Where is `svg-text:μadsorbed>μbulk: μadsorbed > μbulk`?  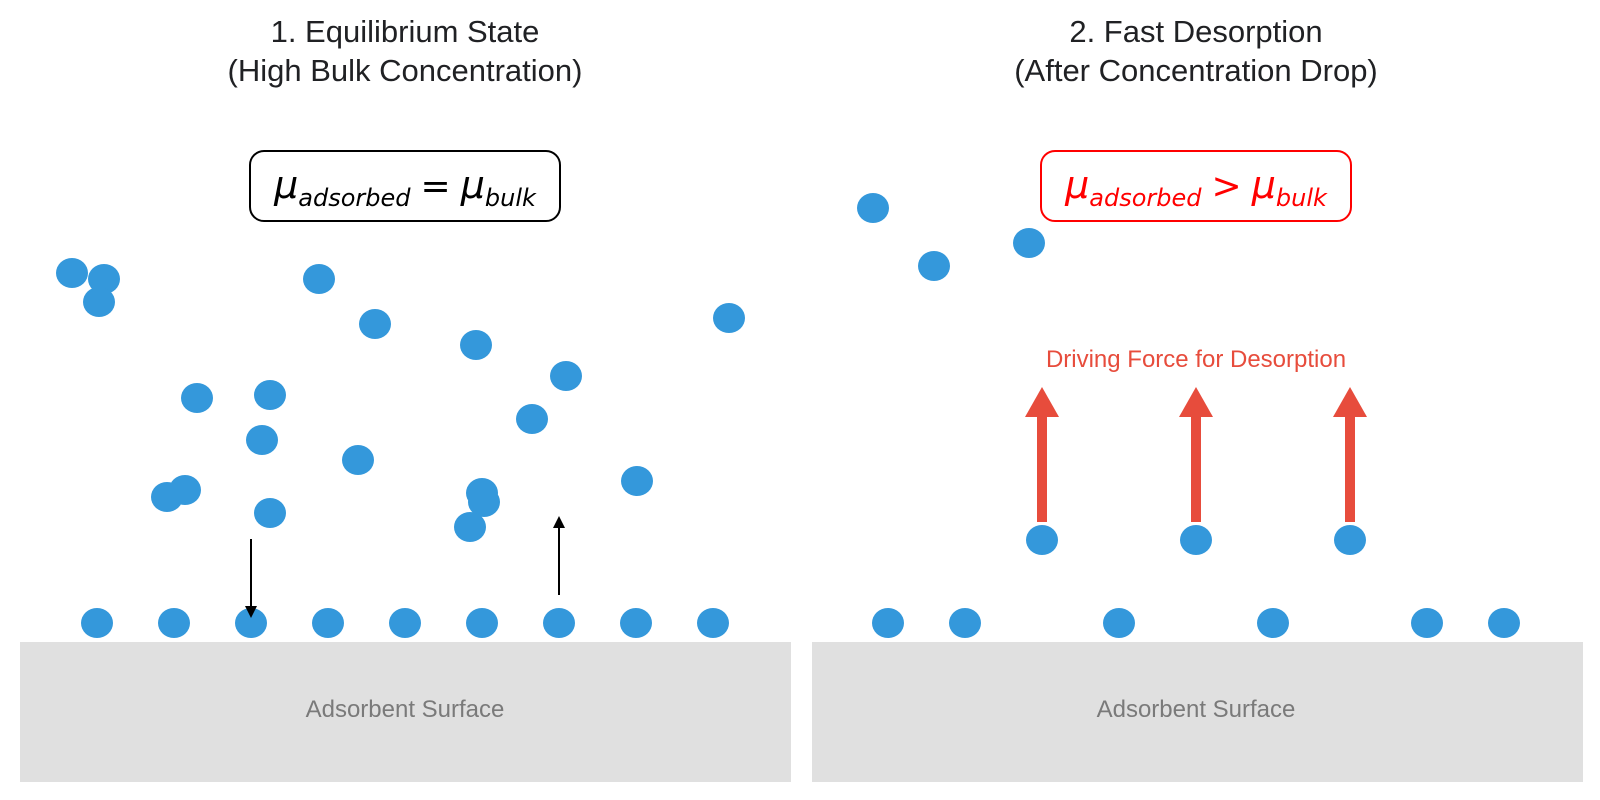 svg-text:μadsorbed>μbulk: μadsorbed > μbulk is located at coordinates (1196, 187).